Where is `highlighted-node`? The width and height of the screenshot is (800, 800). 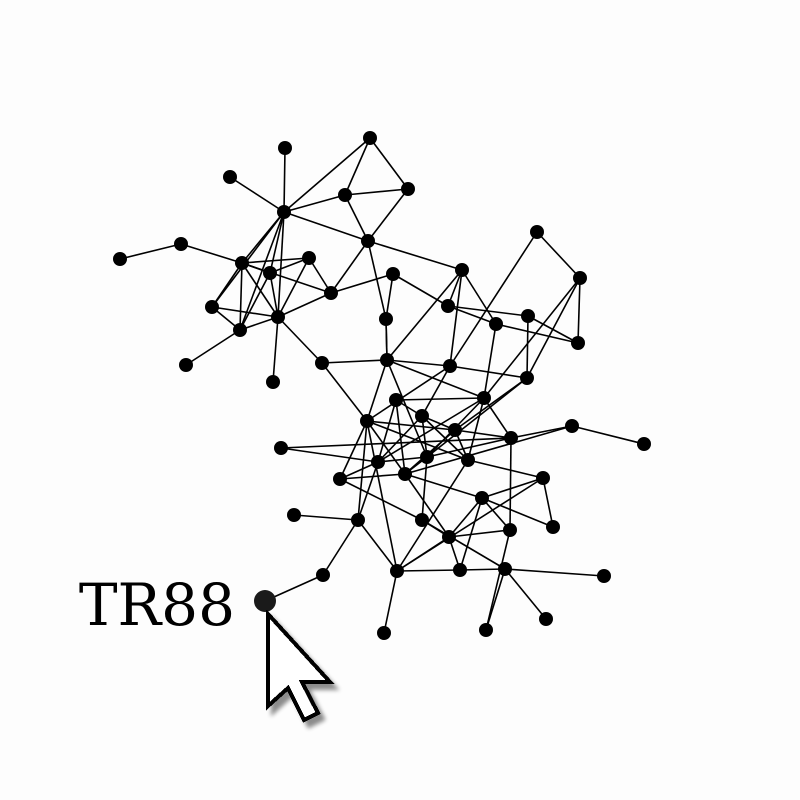
highlighted-node is located at coordinates (265, 601).